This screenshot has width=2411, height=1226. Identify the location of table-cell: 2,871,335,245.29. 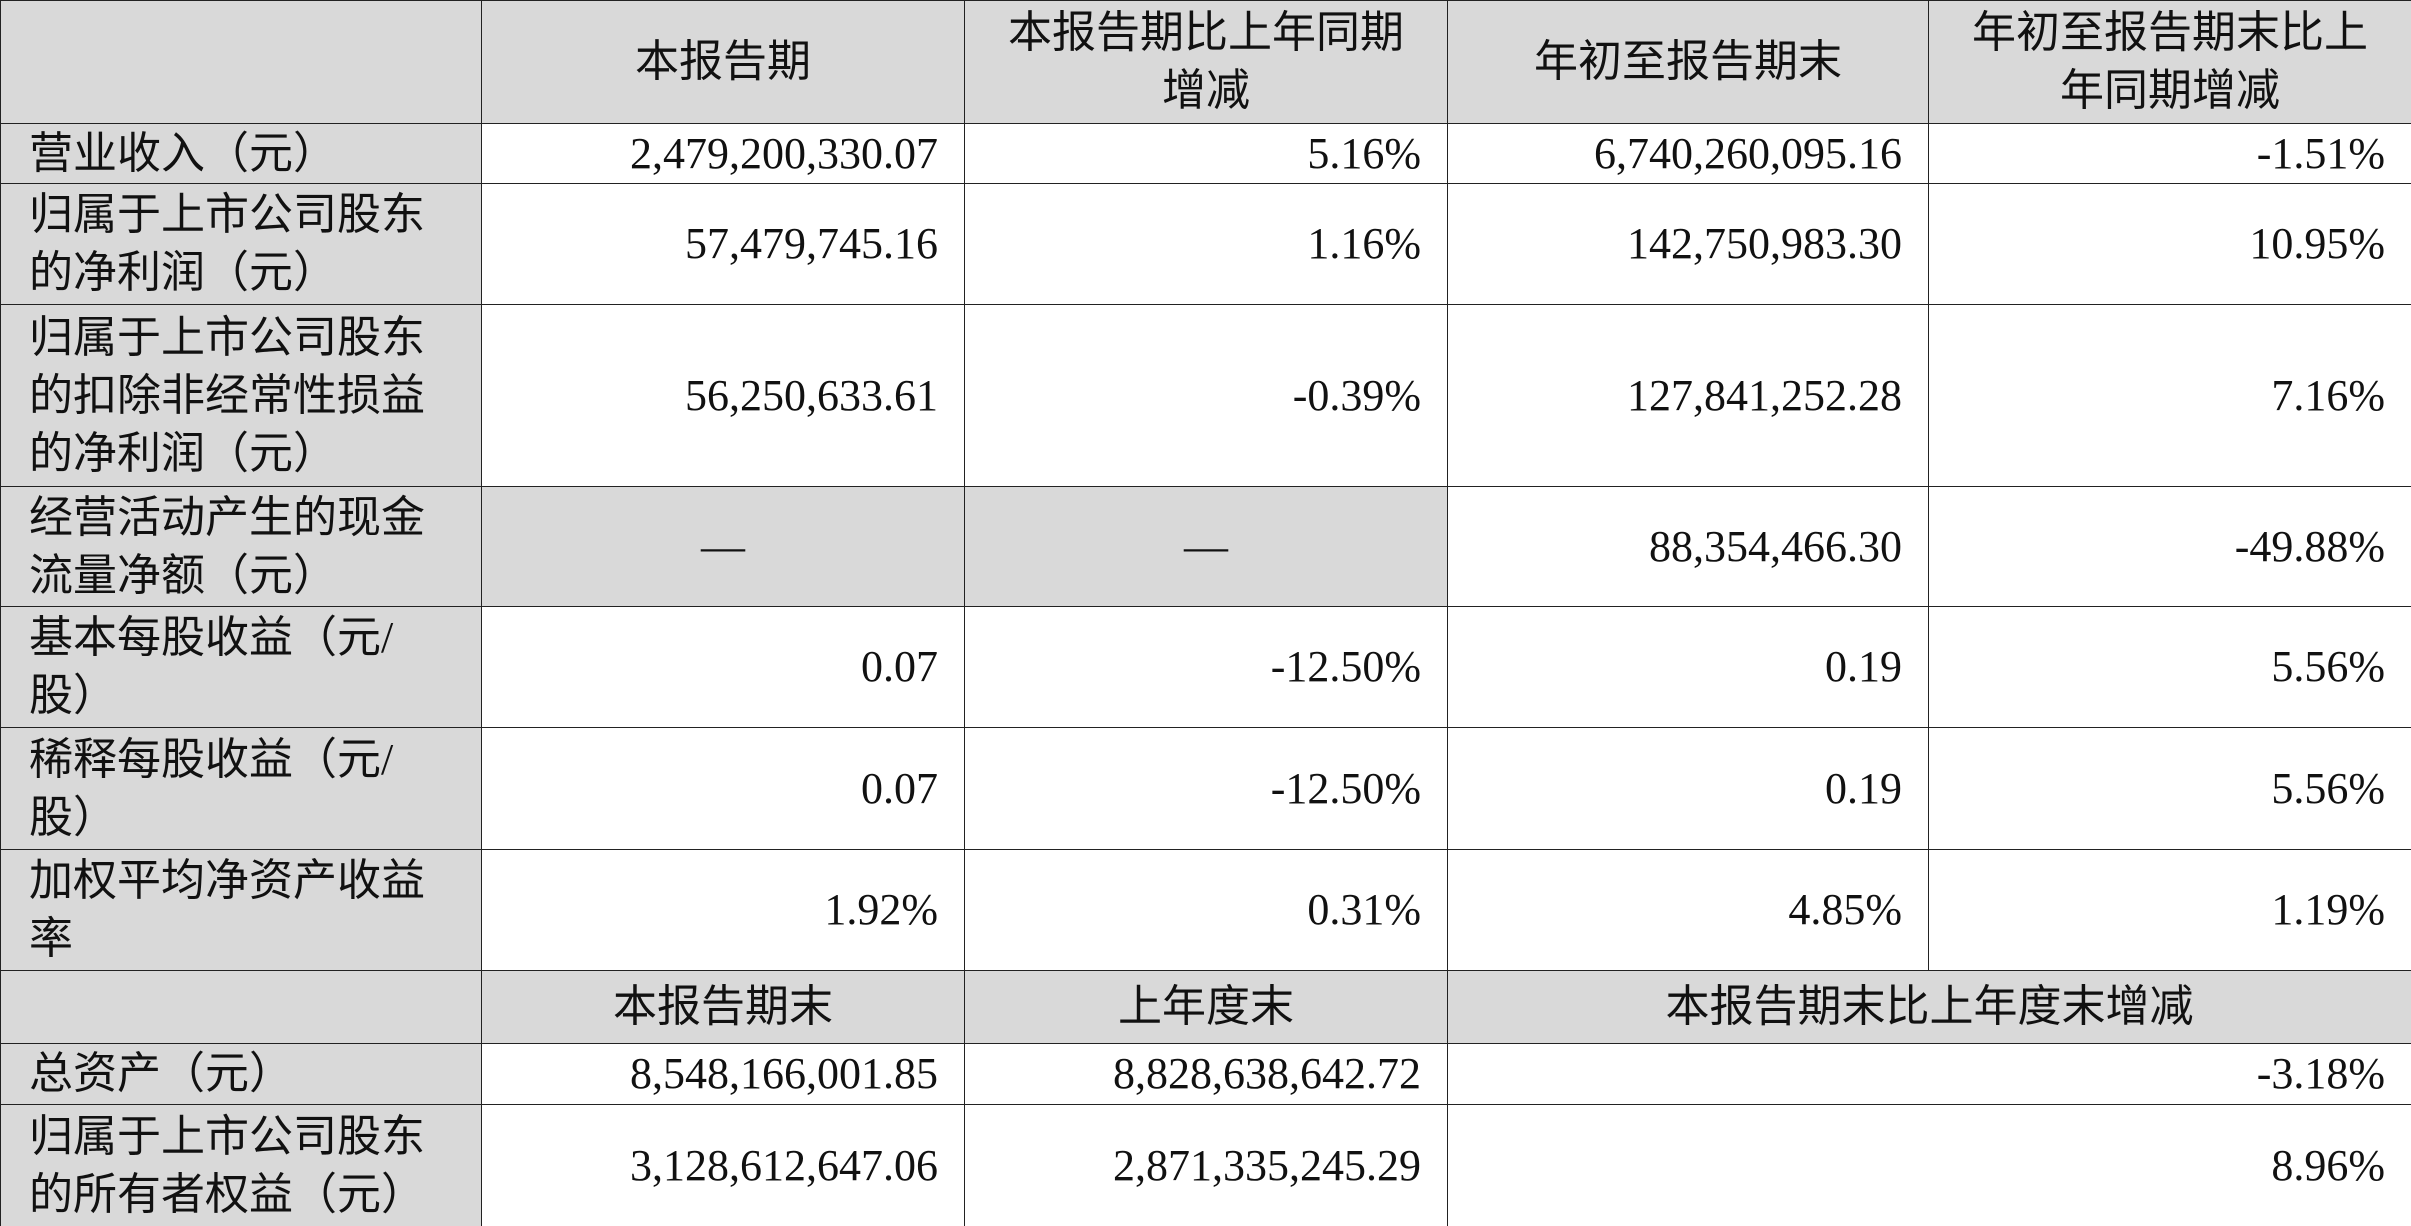
(1206, 1165).